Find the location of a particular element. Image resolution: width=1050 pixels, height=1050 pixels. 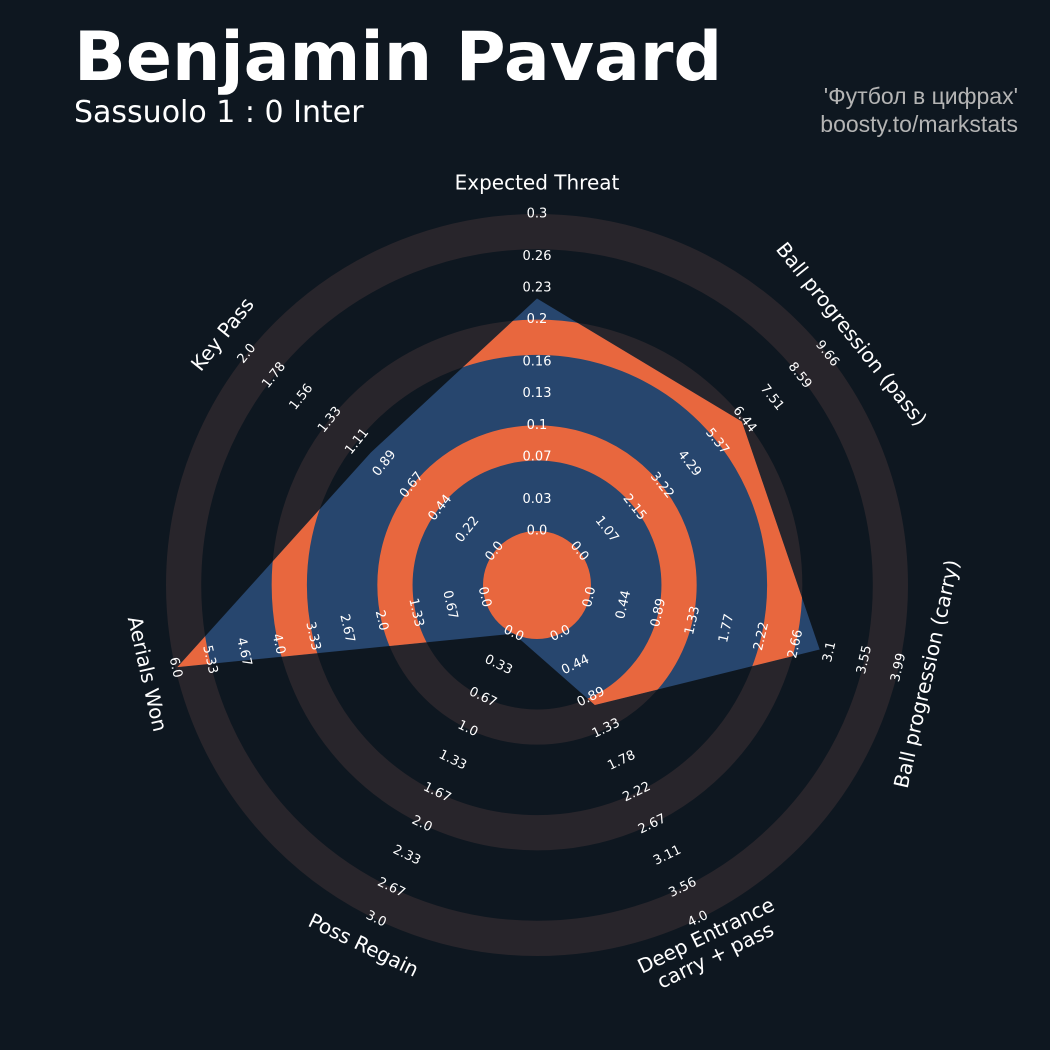

tick-label: 0.89 is located at coordinates (658, 613).